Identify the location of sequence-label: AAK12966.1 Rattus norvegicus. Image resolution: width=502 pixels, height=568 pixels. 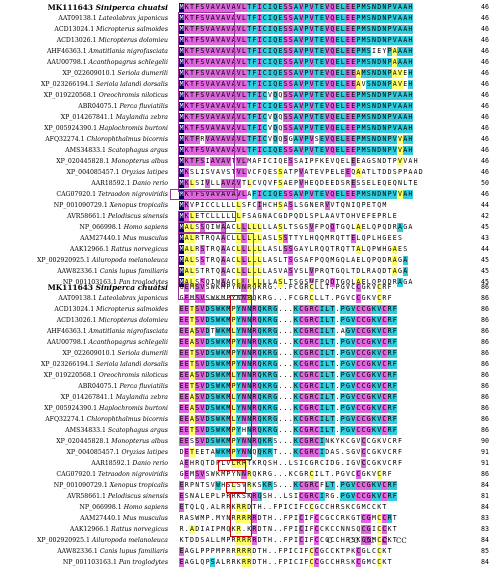
(119, 529).